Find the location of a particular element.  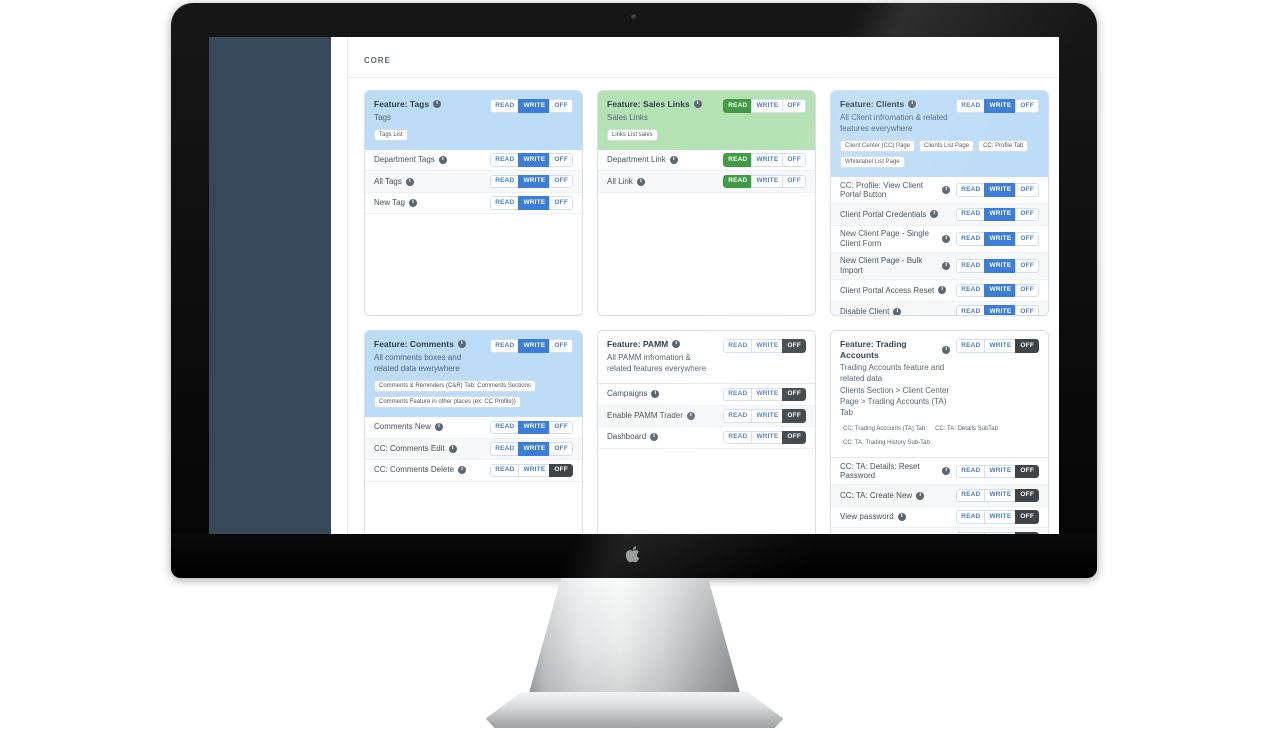

permission-toggle-clients-row-0: READ WRITE OFF is located at coordinates (997, 190).